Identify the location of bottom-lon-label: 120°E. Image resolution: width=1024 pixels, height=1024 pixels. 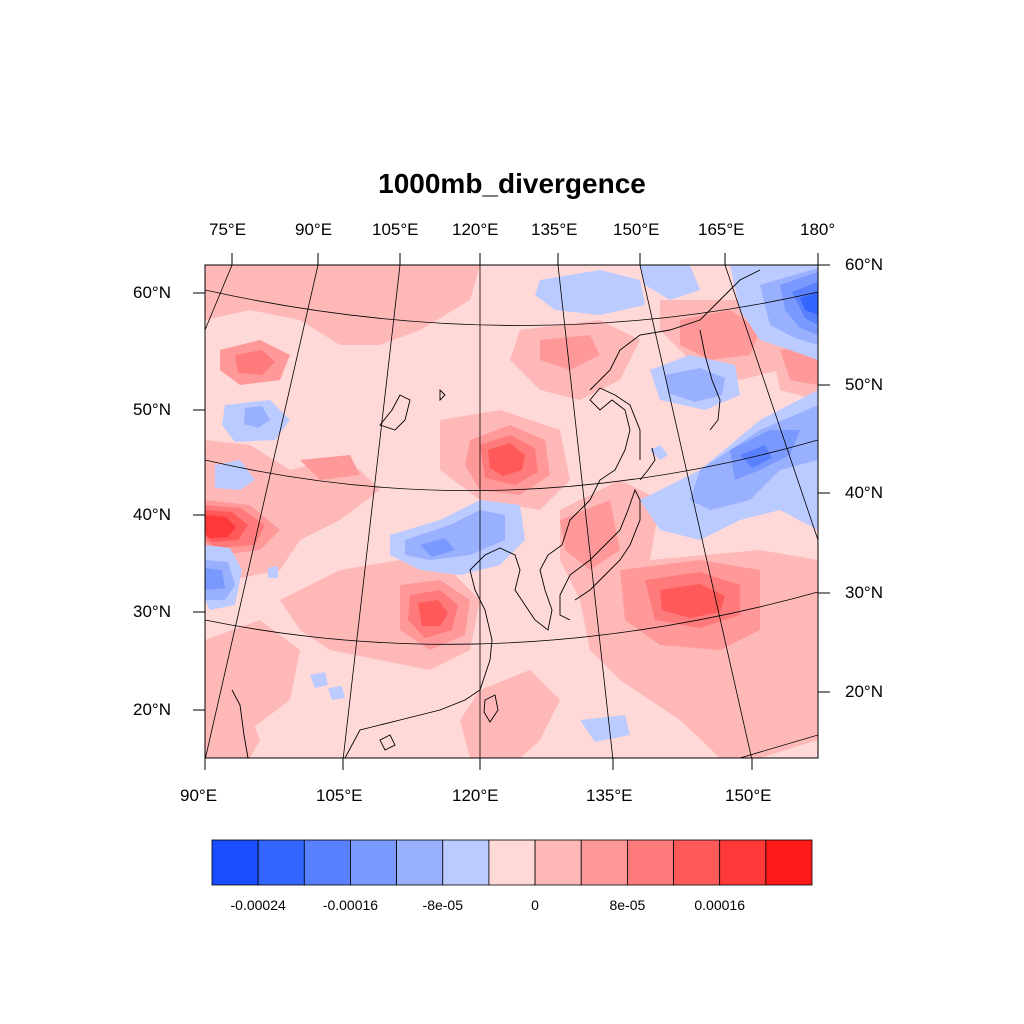
(475, 795).